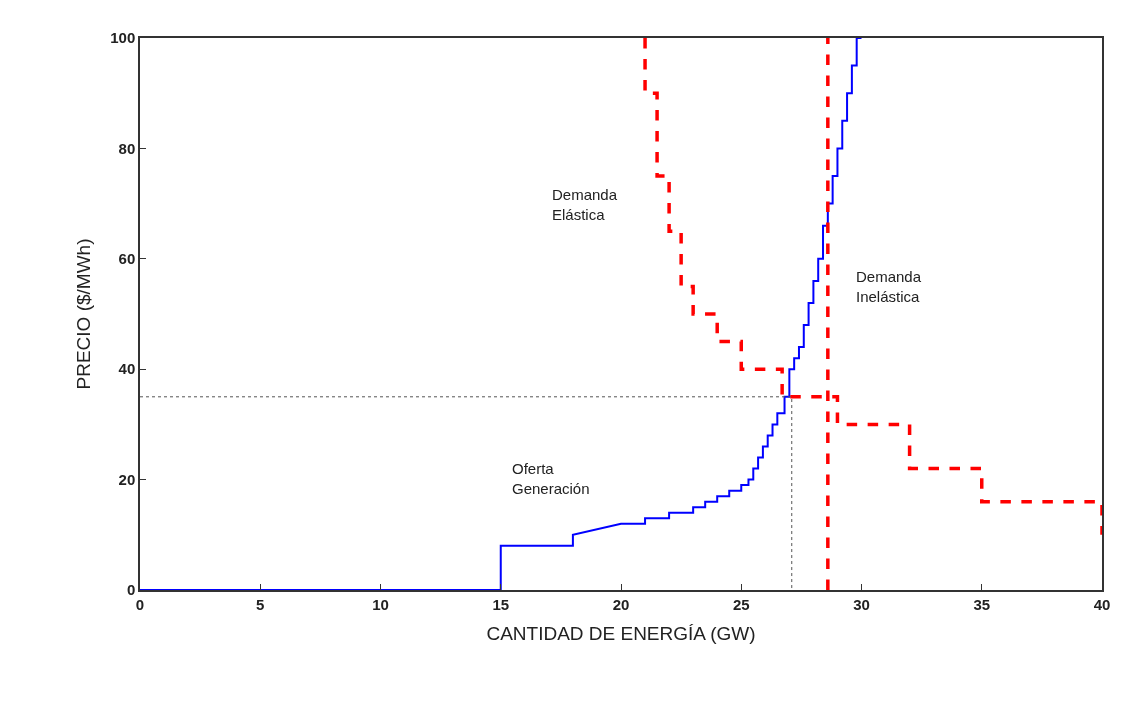 The height and width of the screenshot is (705, 1147). I want to click on y-tick-label: 100, so click(123, 38).